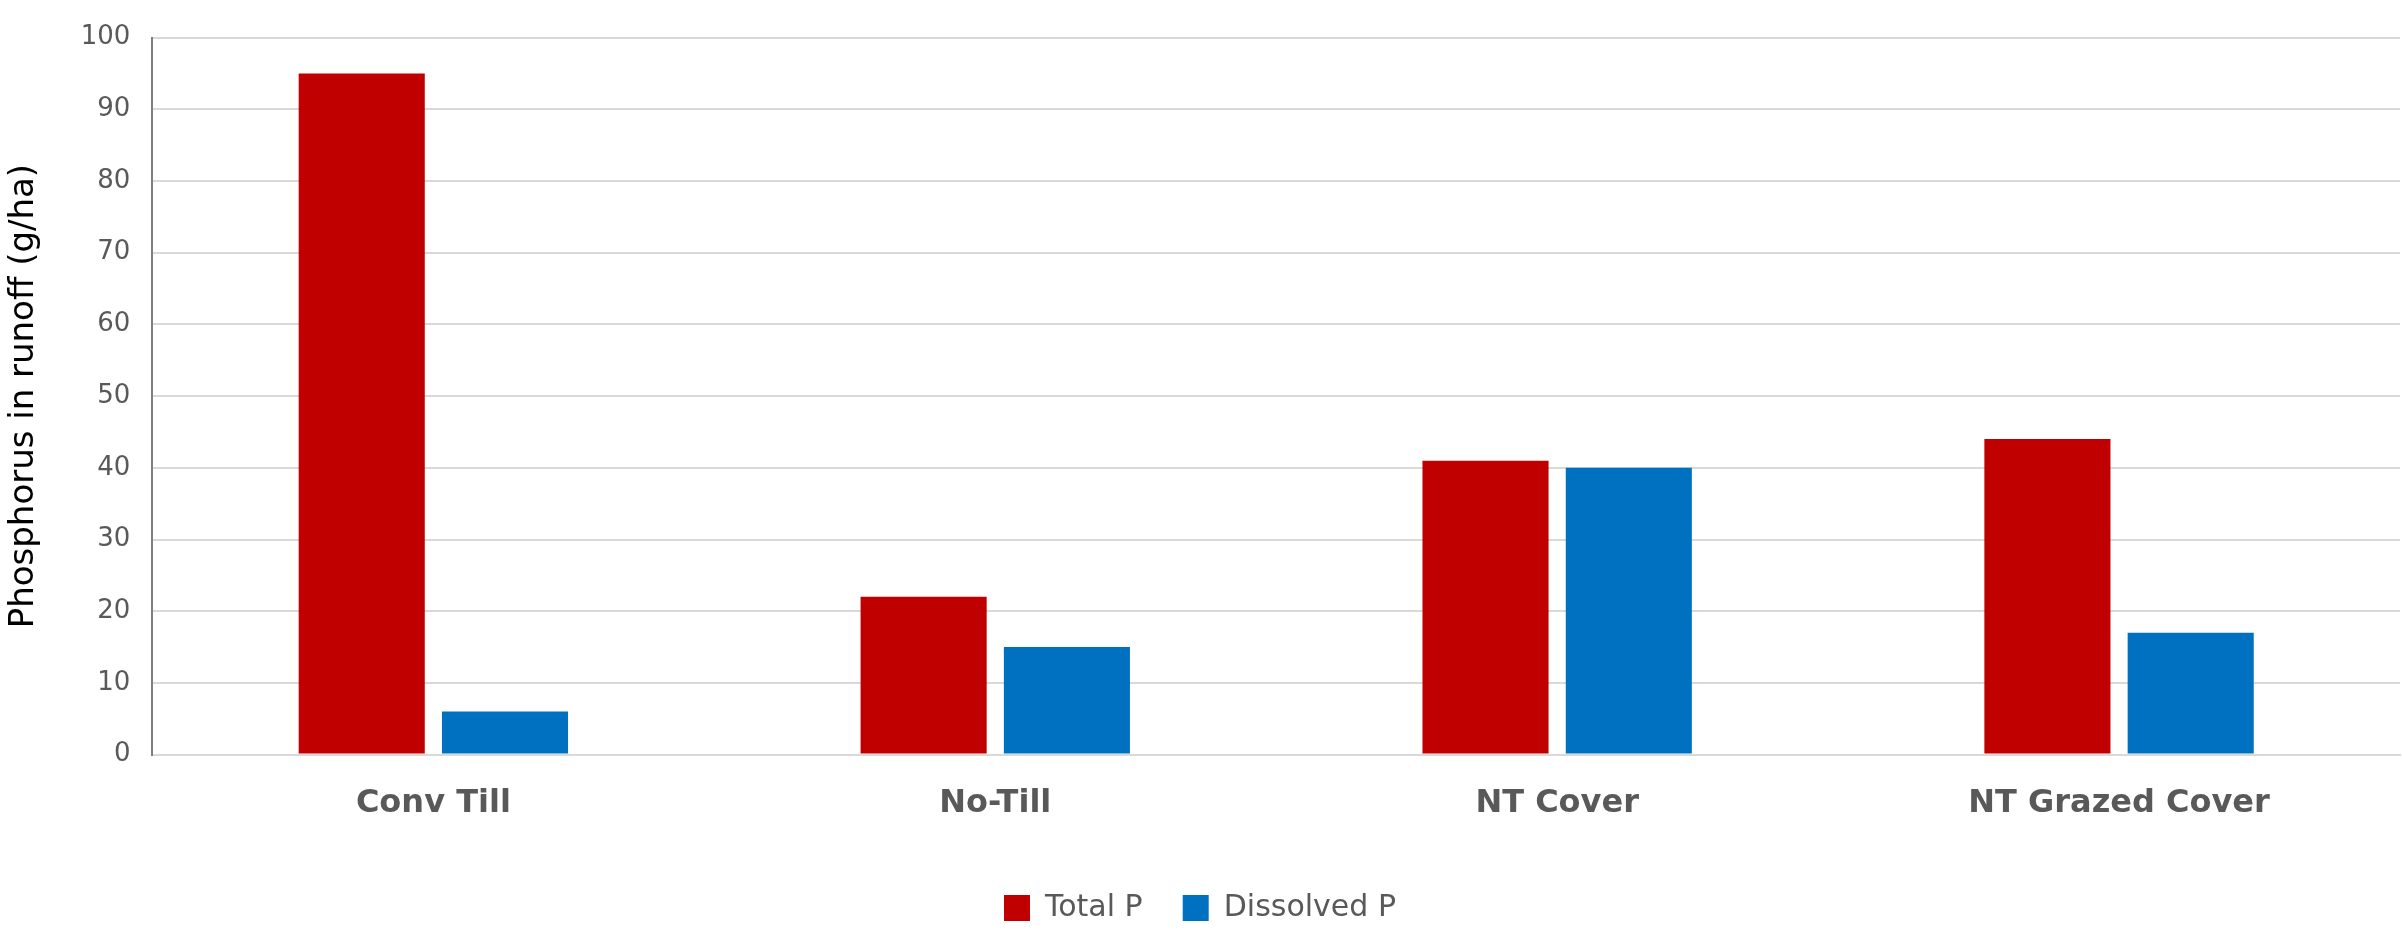 This screenshot has width=2402, height=937. I want to click on legend-label: Total P, so click(1093, 905).